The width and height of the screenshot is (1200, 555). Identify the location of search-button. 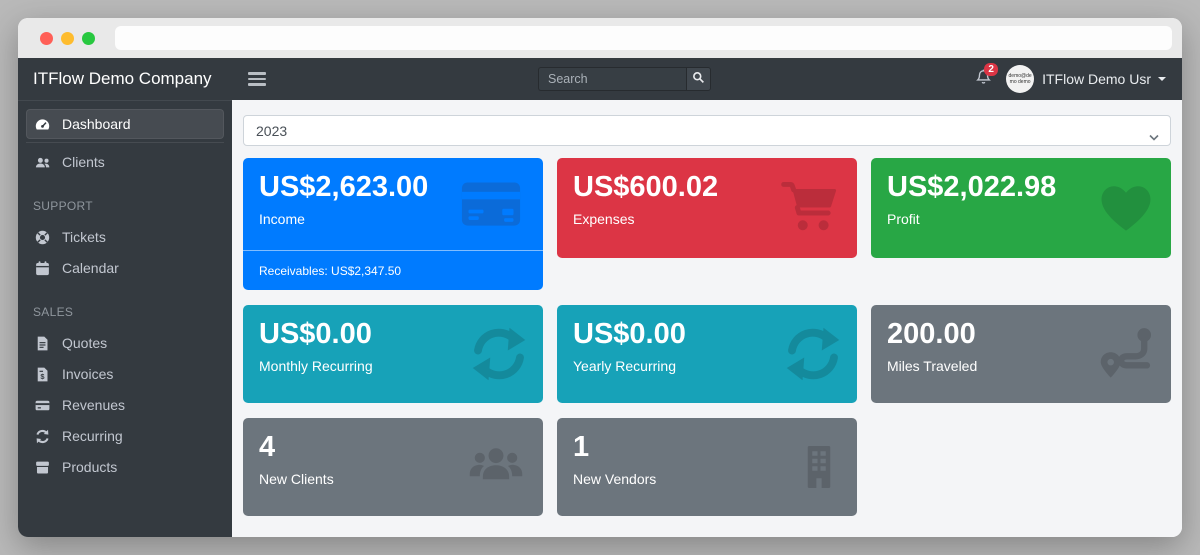
(698, 79).